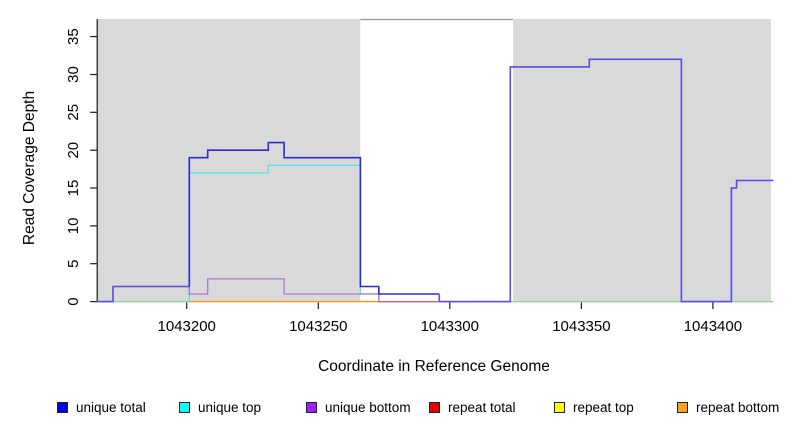 The image size is (792, 432). Describe the element at coordinates (603, 407) in the screenshot. I see `legend-label: repeat top` at that location.